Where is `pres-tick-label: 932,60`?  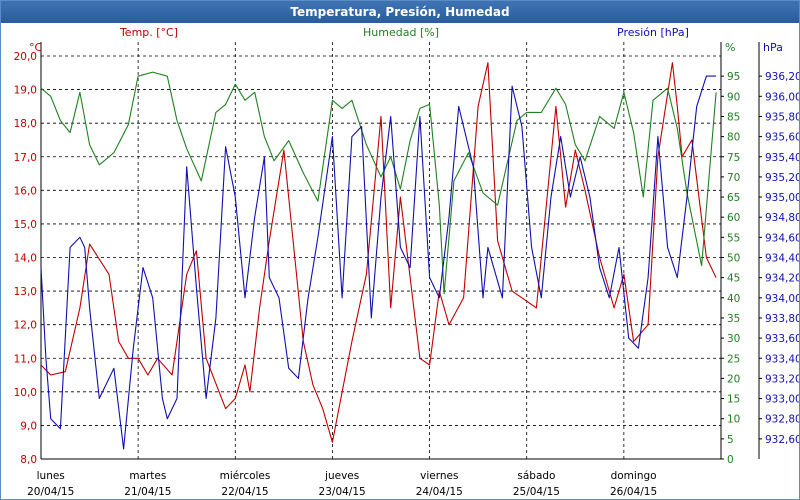
pres-tick-label: 932,60 is located at coordinates (782, 440).